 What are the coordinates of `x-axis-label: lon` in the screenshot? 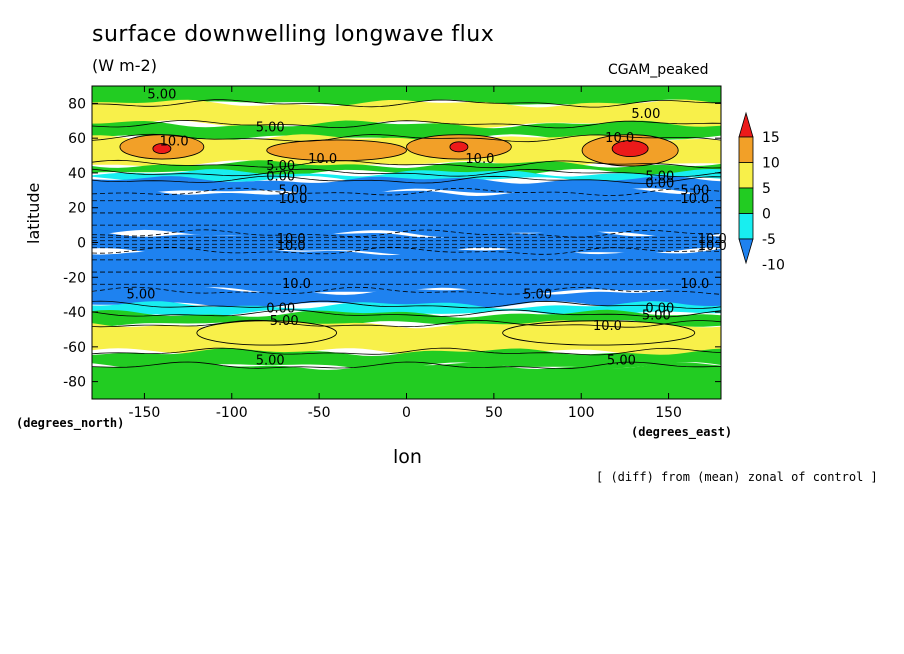 It's located at (407, 457).